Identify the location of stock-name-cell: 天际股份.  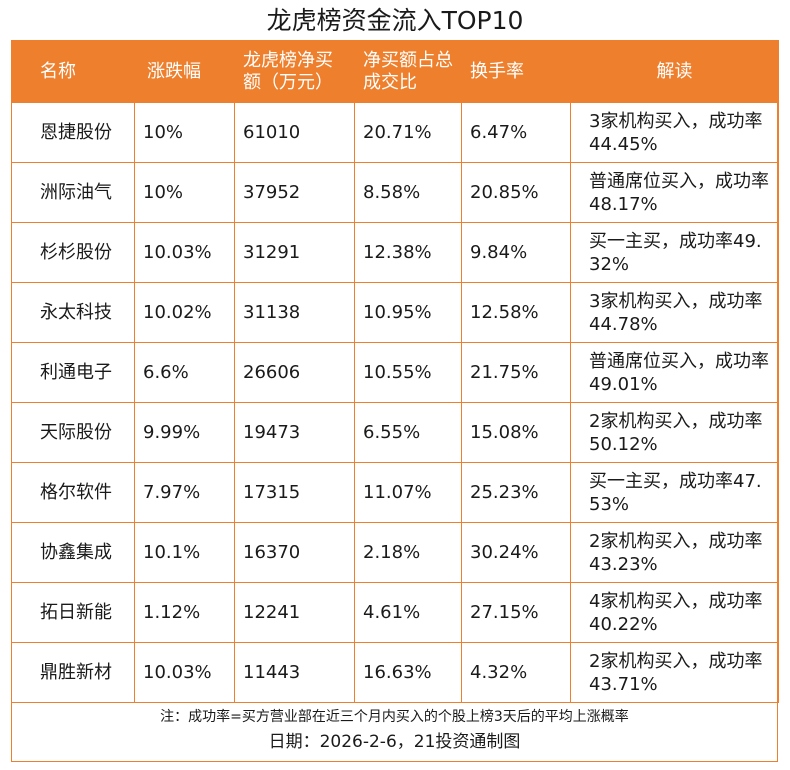
(73, 432).